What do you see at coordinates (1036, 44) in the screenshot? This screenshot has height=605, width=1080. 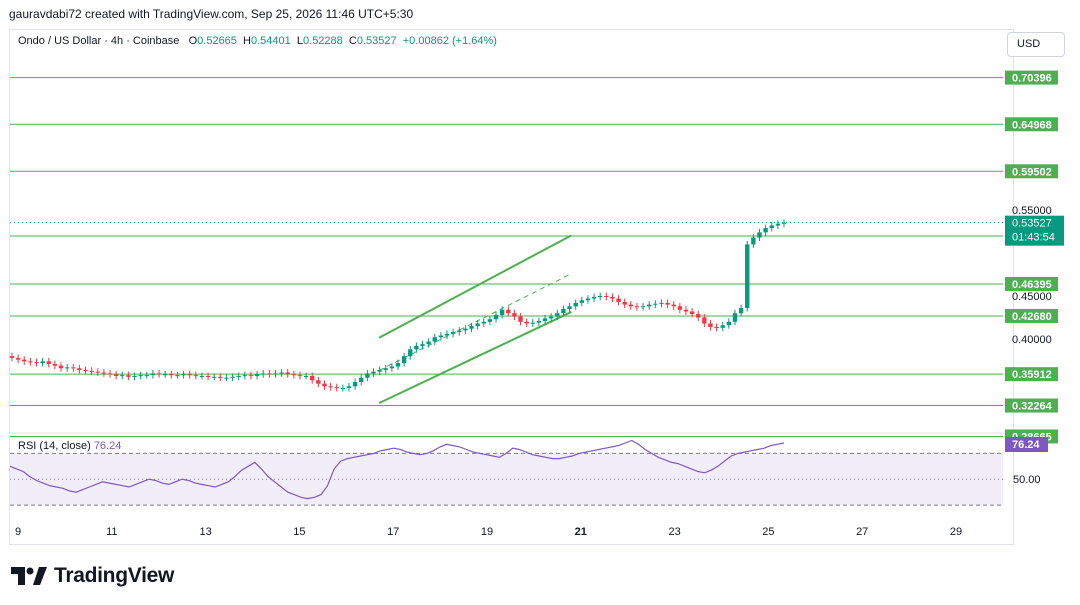 I see `currency-selector: USD` at bounding box center [1036, 44].